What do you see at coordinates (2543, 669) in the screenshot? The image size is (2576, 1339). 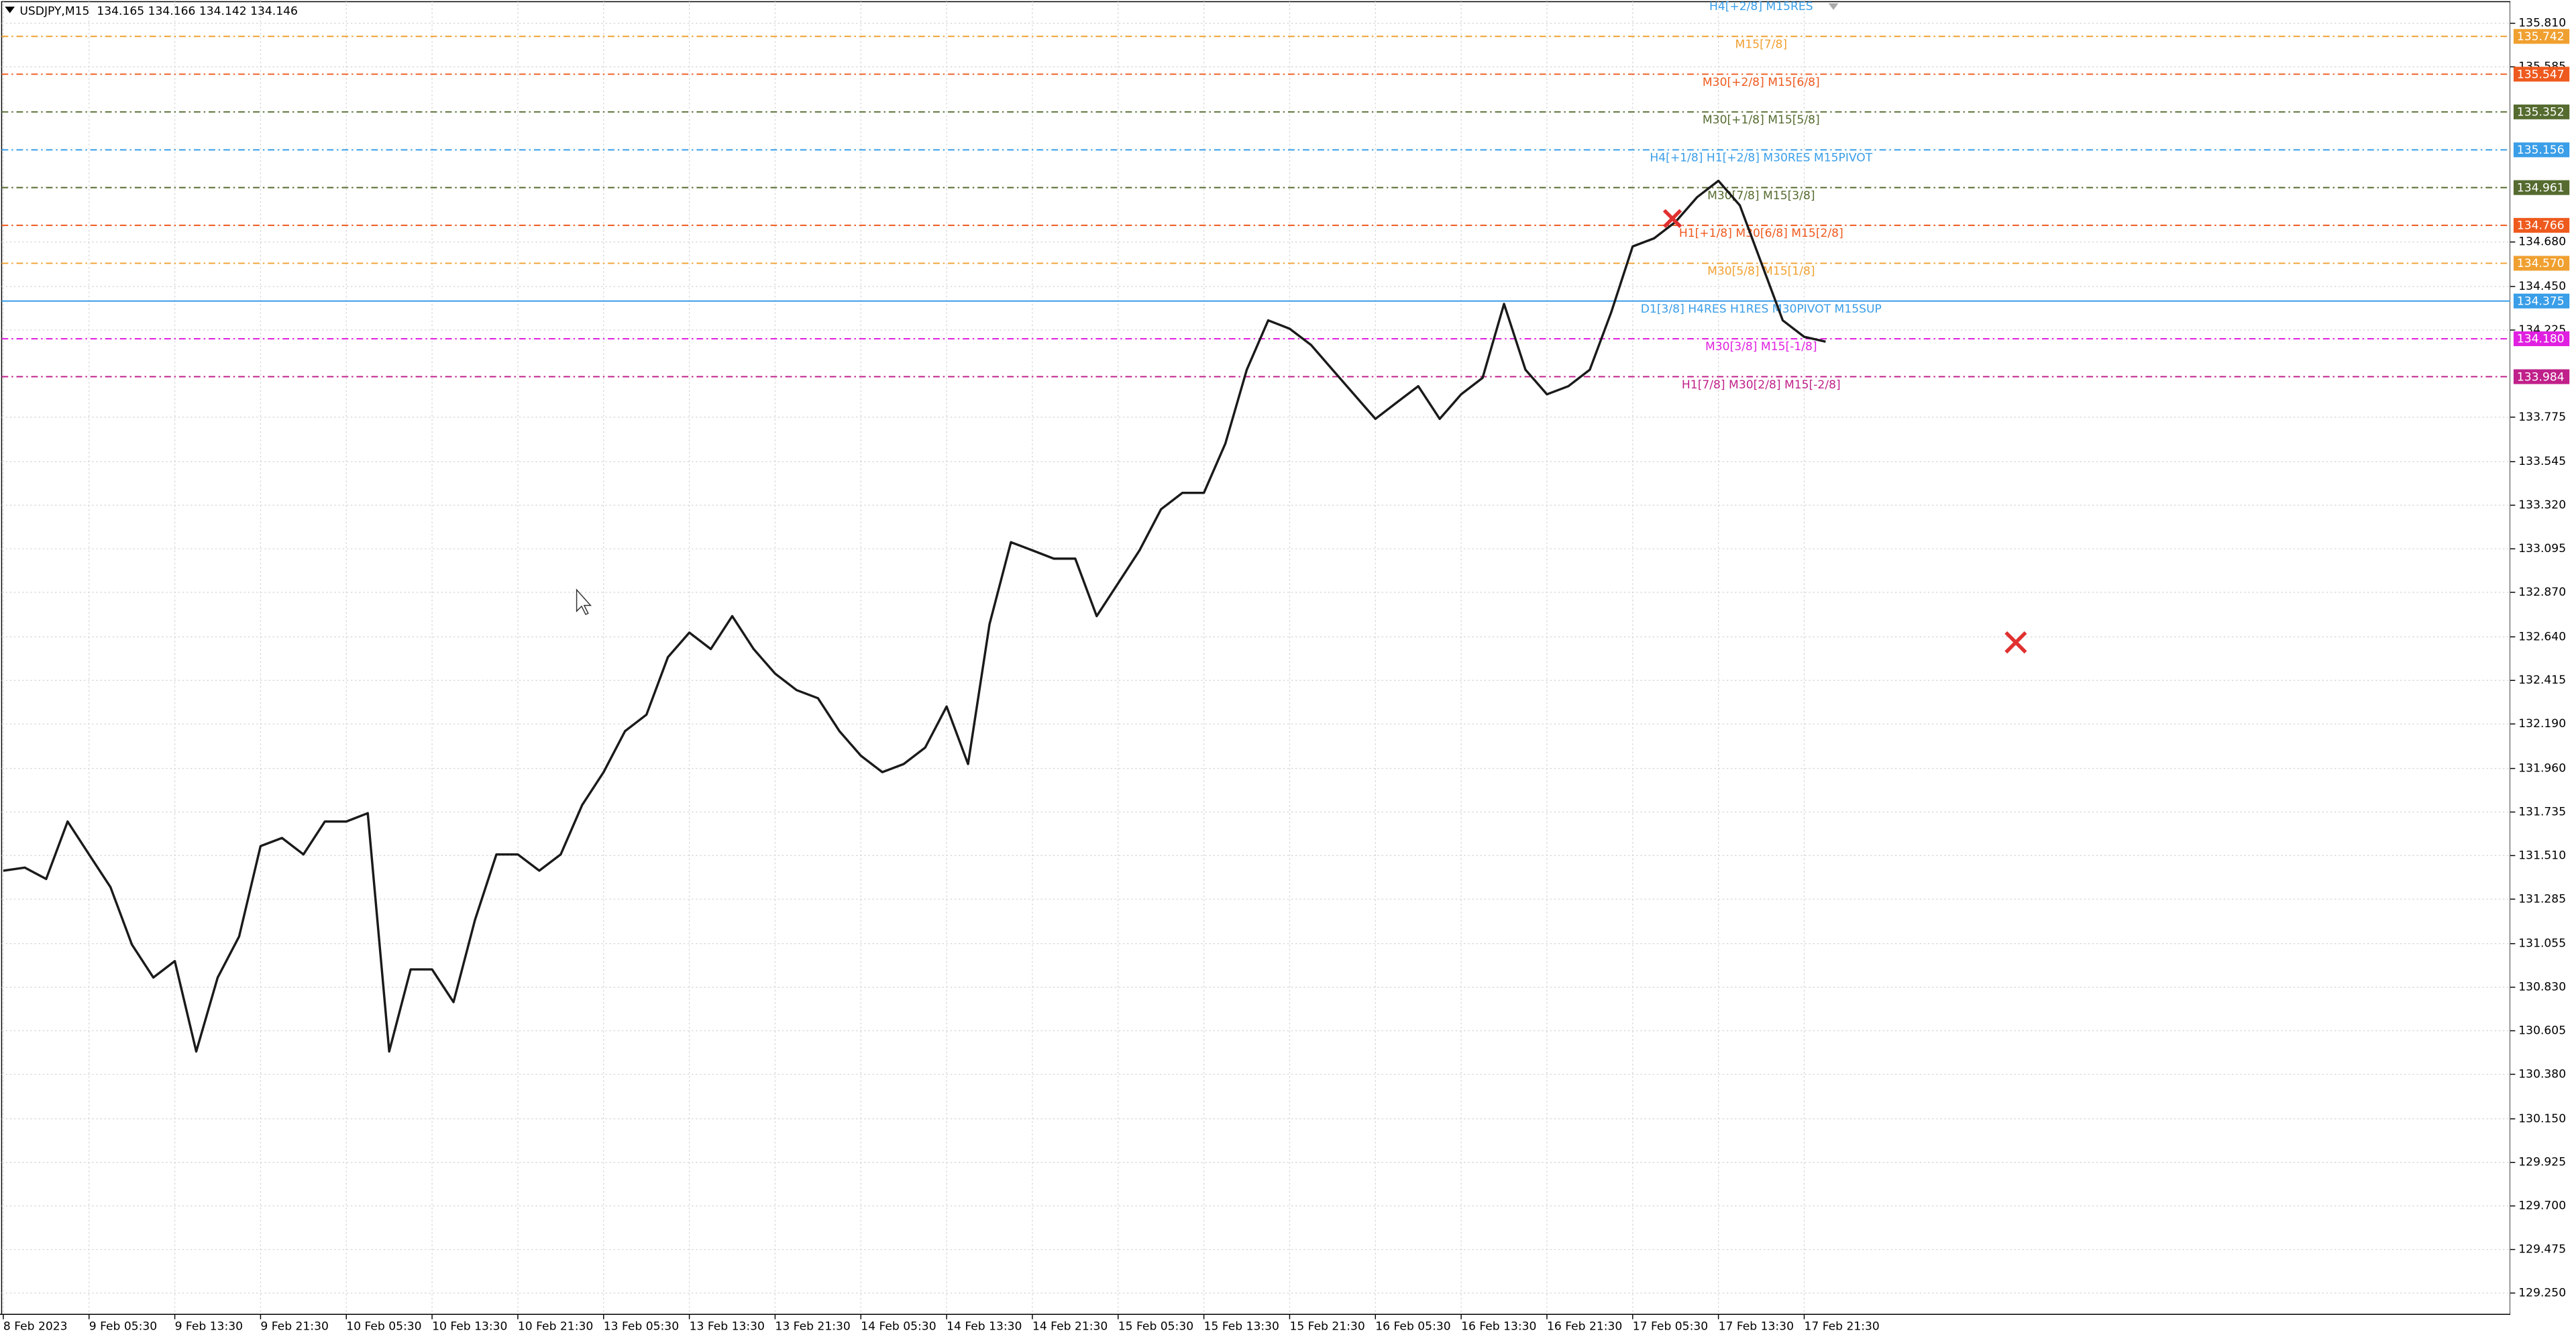 I see `axis-panel` at bounding box center [2543, 669].